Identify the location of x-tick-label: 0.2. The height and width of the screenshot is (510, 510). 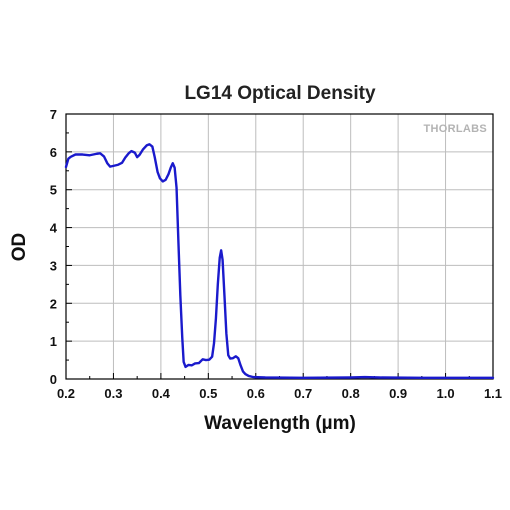
(66, 393).